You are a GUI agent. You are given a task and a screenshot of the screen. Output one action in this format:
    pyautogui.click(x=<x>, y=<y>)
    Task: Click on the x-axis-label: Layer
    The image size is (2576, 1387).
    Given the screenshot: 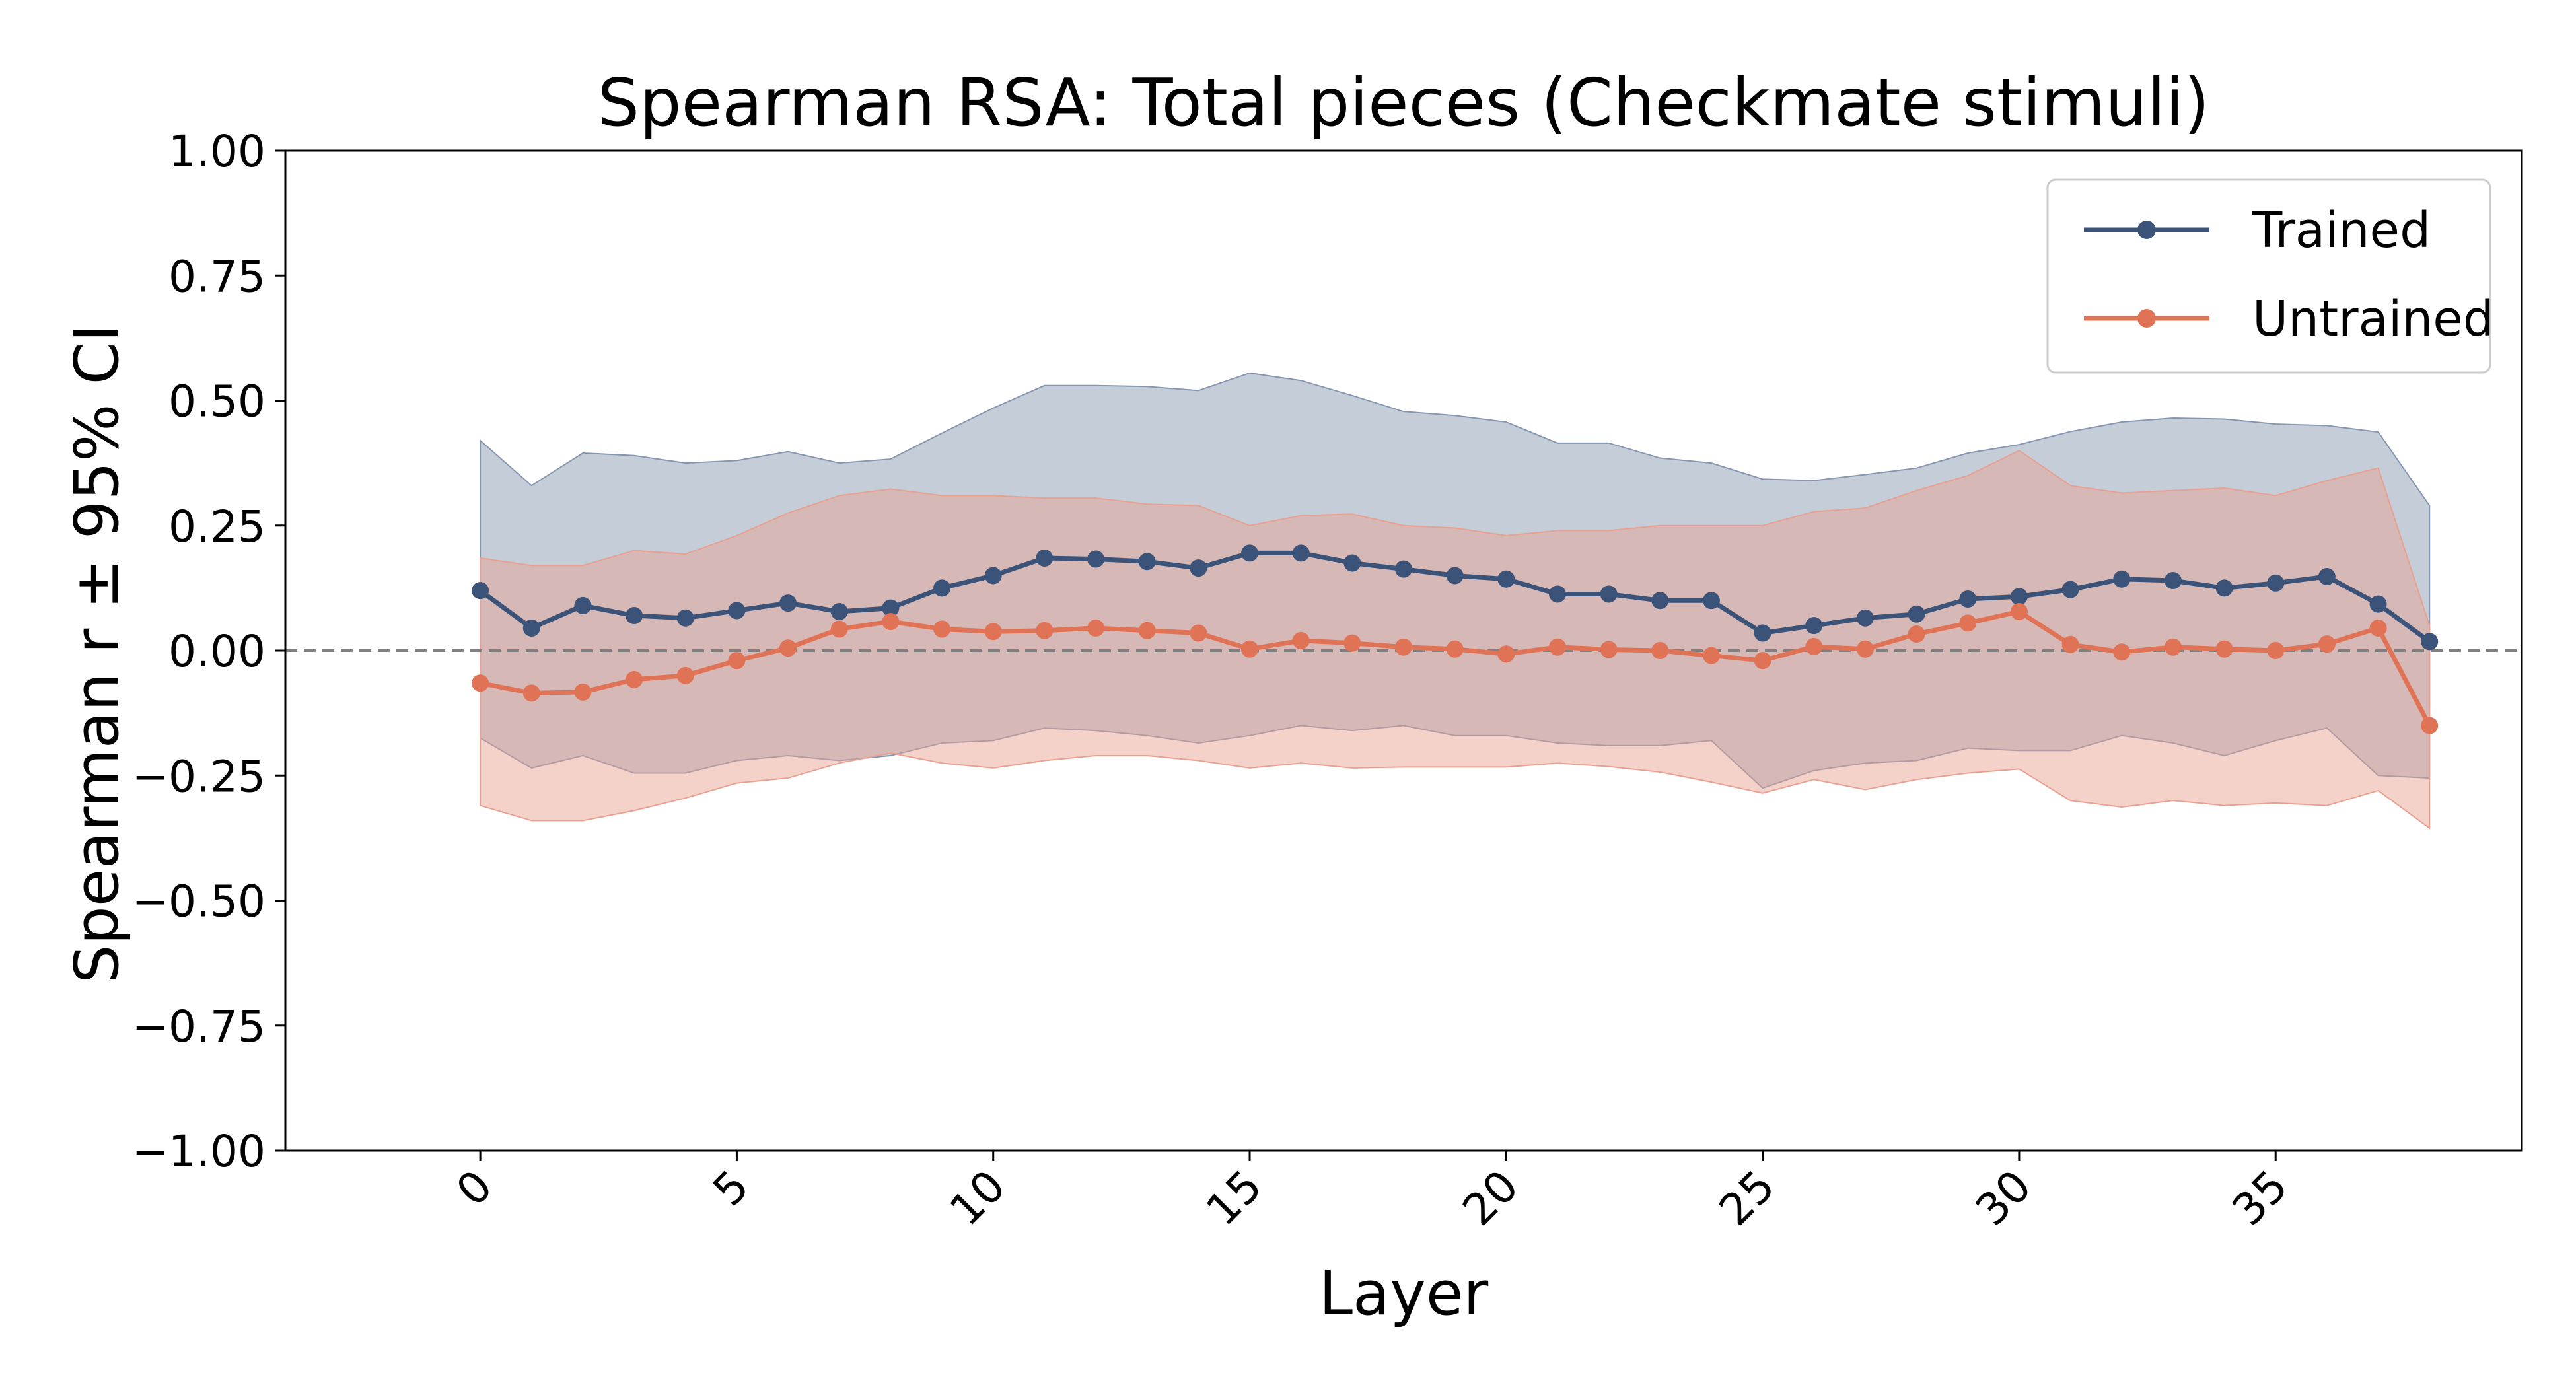 What is the action you would take?
    pyautogui.click(x=1404, y=1293)
    